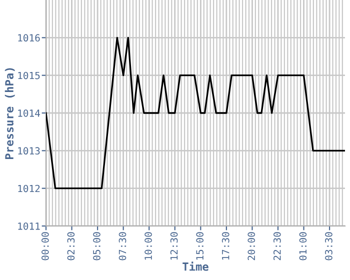 Image resolution: width=350 pixels, height=280 pixels. Describe the element at coordinates (45, 246) in the screenshot. I see `x-tick-label: 00:00` at that location.